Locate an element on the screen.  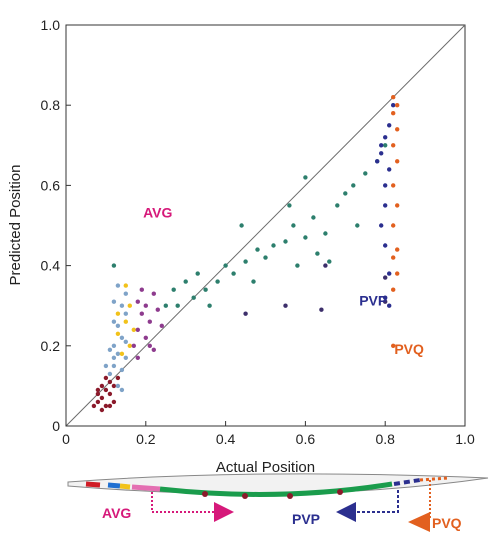
y-tick-label: 0.2 is located at coordinates (51, 346).